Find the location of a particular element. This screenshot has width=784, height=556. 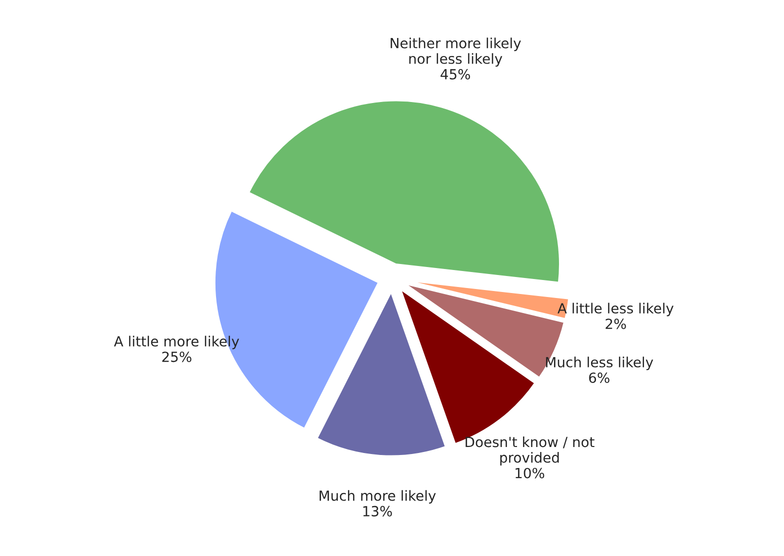

data-label: 10% is located at coordinates (530, 473).